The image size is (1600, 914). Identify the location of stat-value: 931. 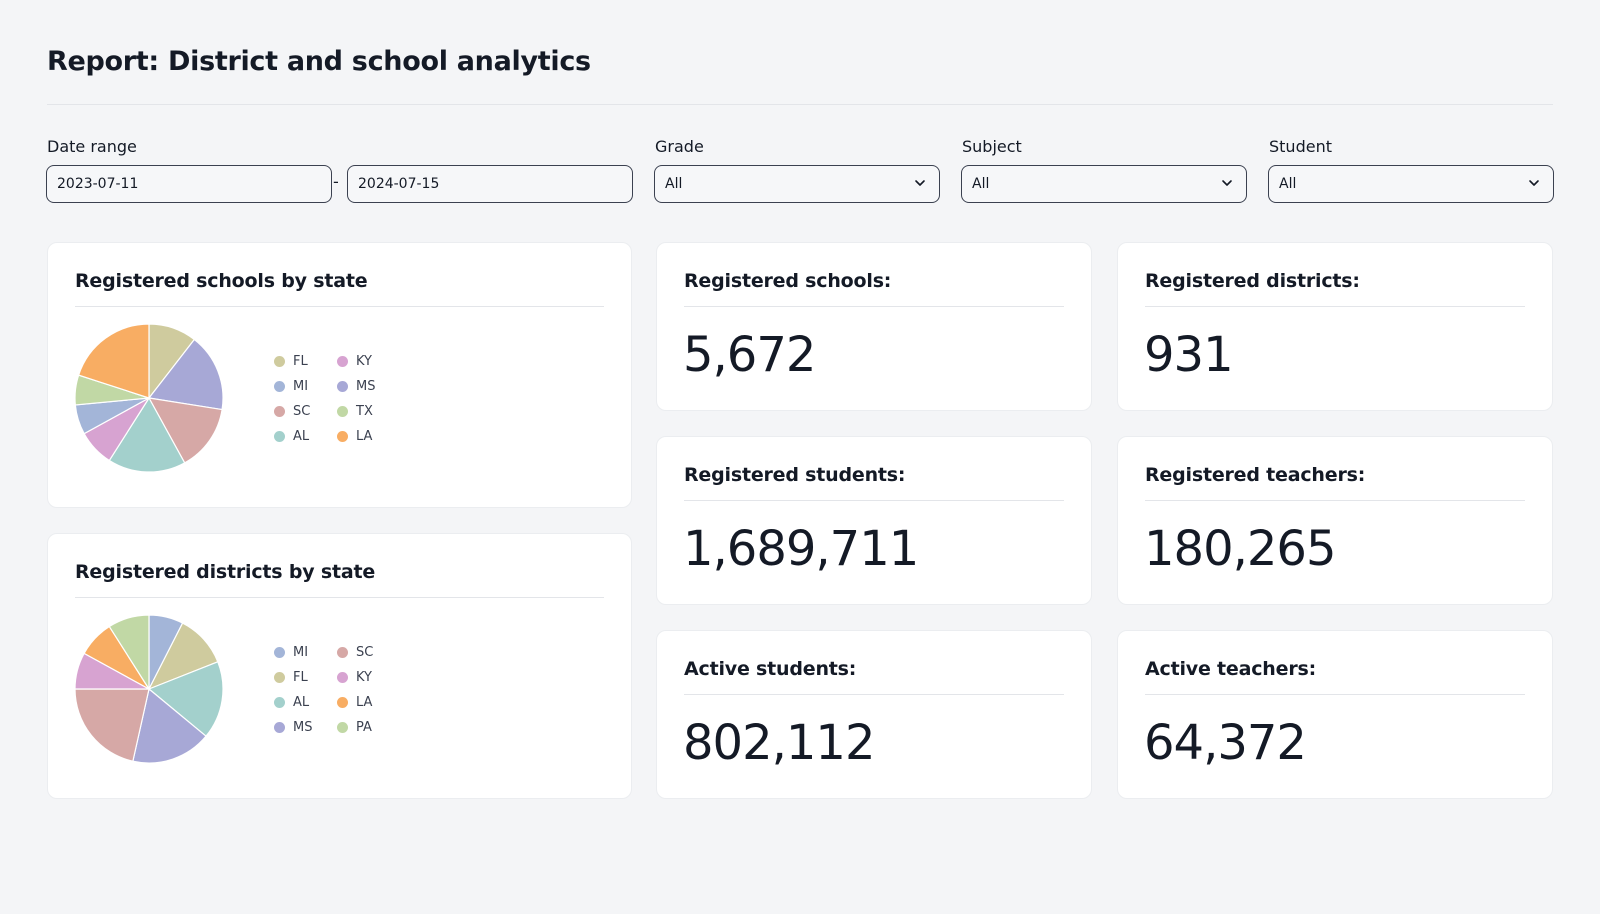
(1189, 355).